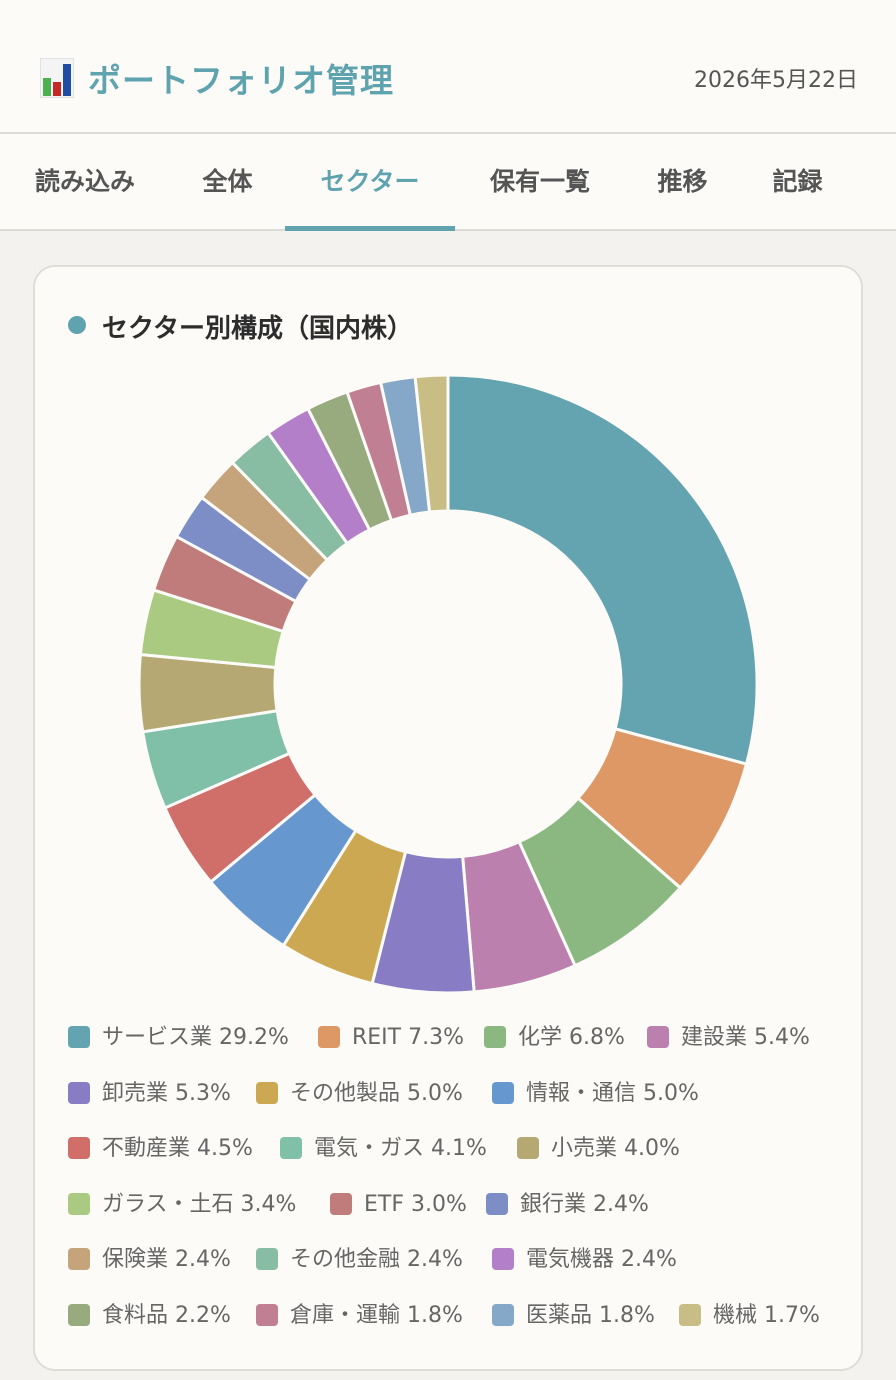 This screenshot has width=896, height=1380. Describe the element at coordinates (448, 67) in the screenshot. I see `app-header: ポートフォリオ管理 2026年5月22日` at that location.